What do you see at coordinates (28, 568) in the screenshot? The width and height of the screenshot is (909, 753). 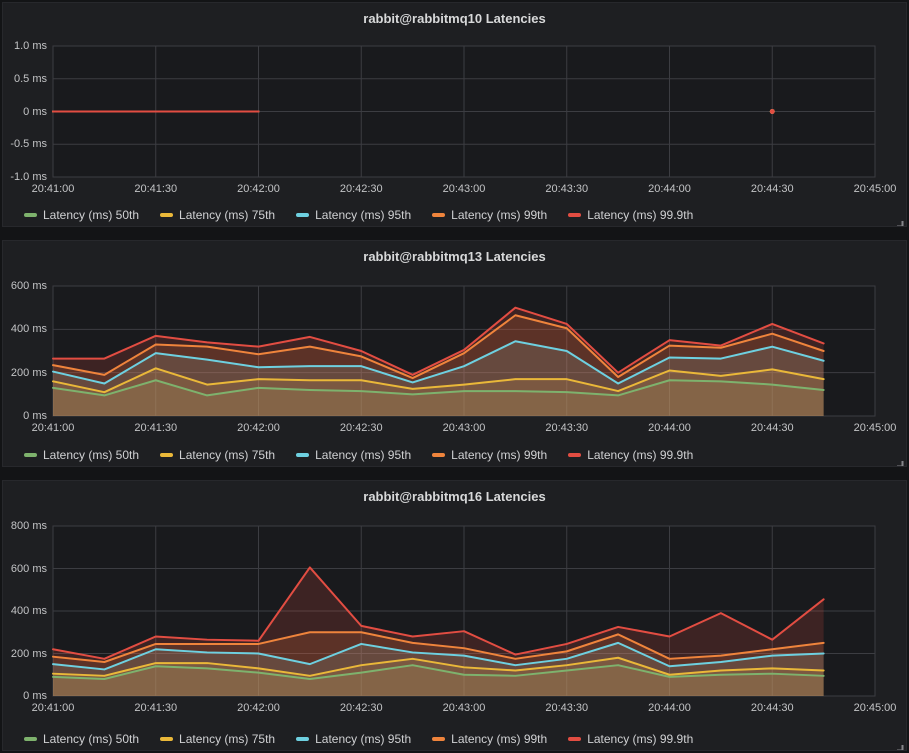 I see `y-axis-tick-label: 600 ms` at bounding box center [28, 568].